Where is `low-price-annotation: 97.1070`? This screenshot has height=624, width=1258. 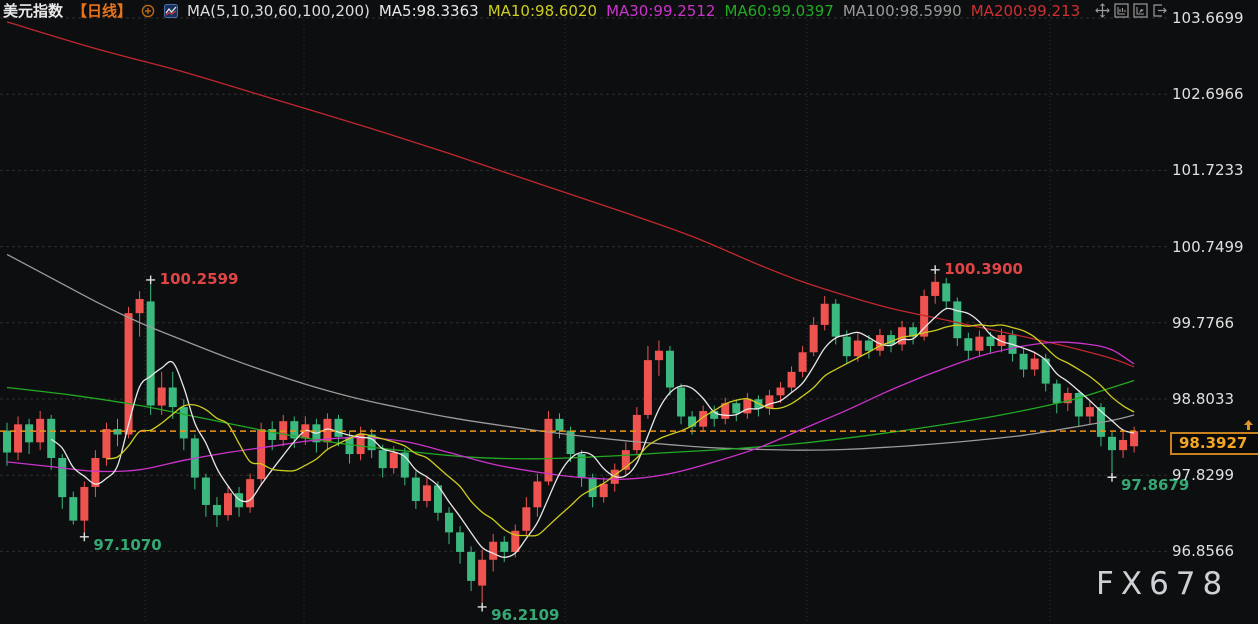 low-price-annotation: 97.1070 is located at coordinates (127, 545).